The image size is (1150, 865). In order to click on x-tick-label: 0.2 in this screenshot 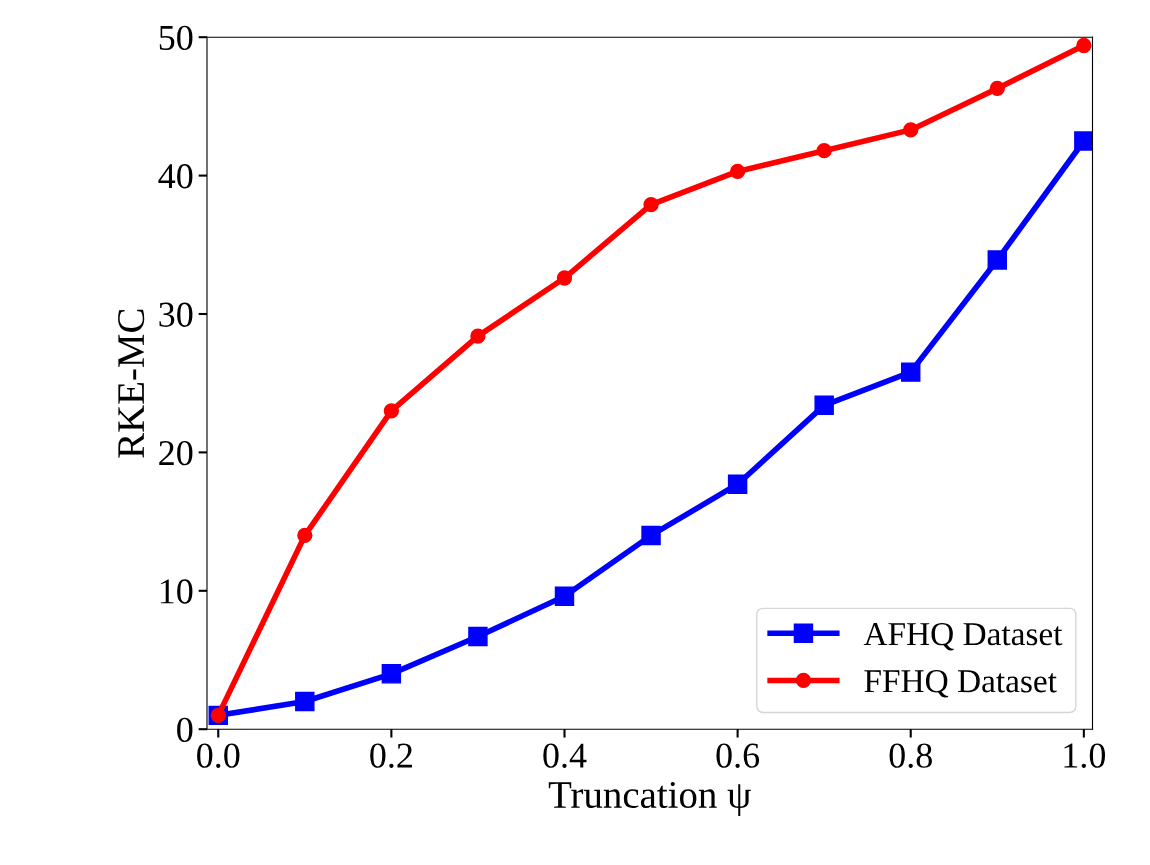, I will do `click(391, 755)`.